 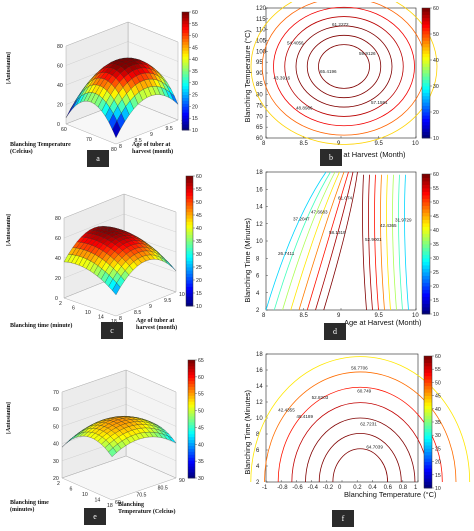 I want to click on svg-f-colorbar-tick-label: 15, so click(x=438, y=476).